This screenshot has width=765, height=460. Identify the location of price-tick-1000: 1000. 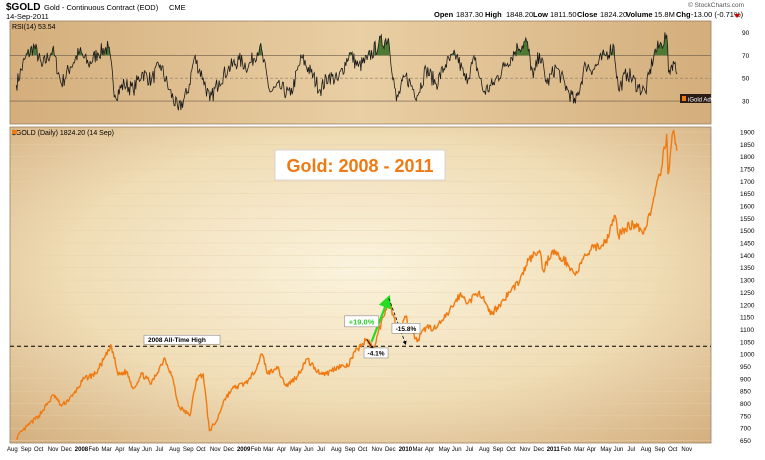
(747, 355).